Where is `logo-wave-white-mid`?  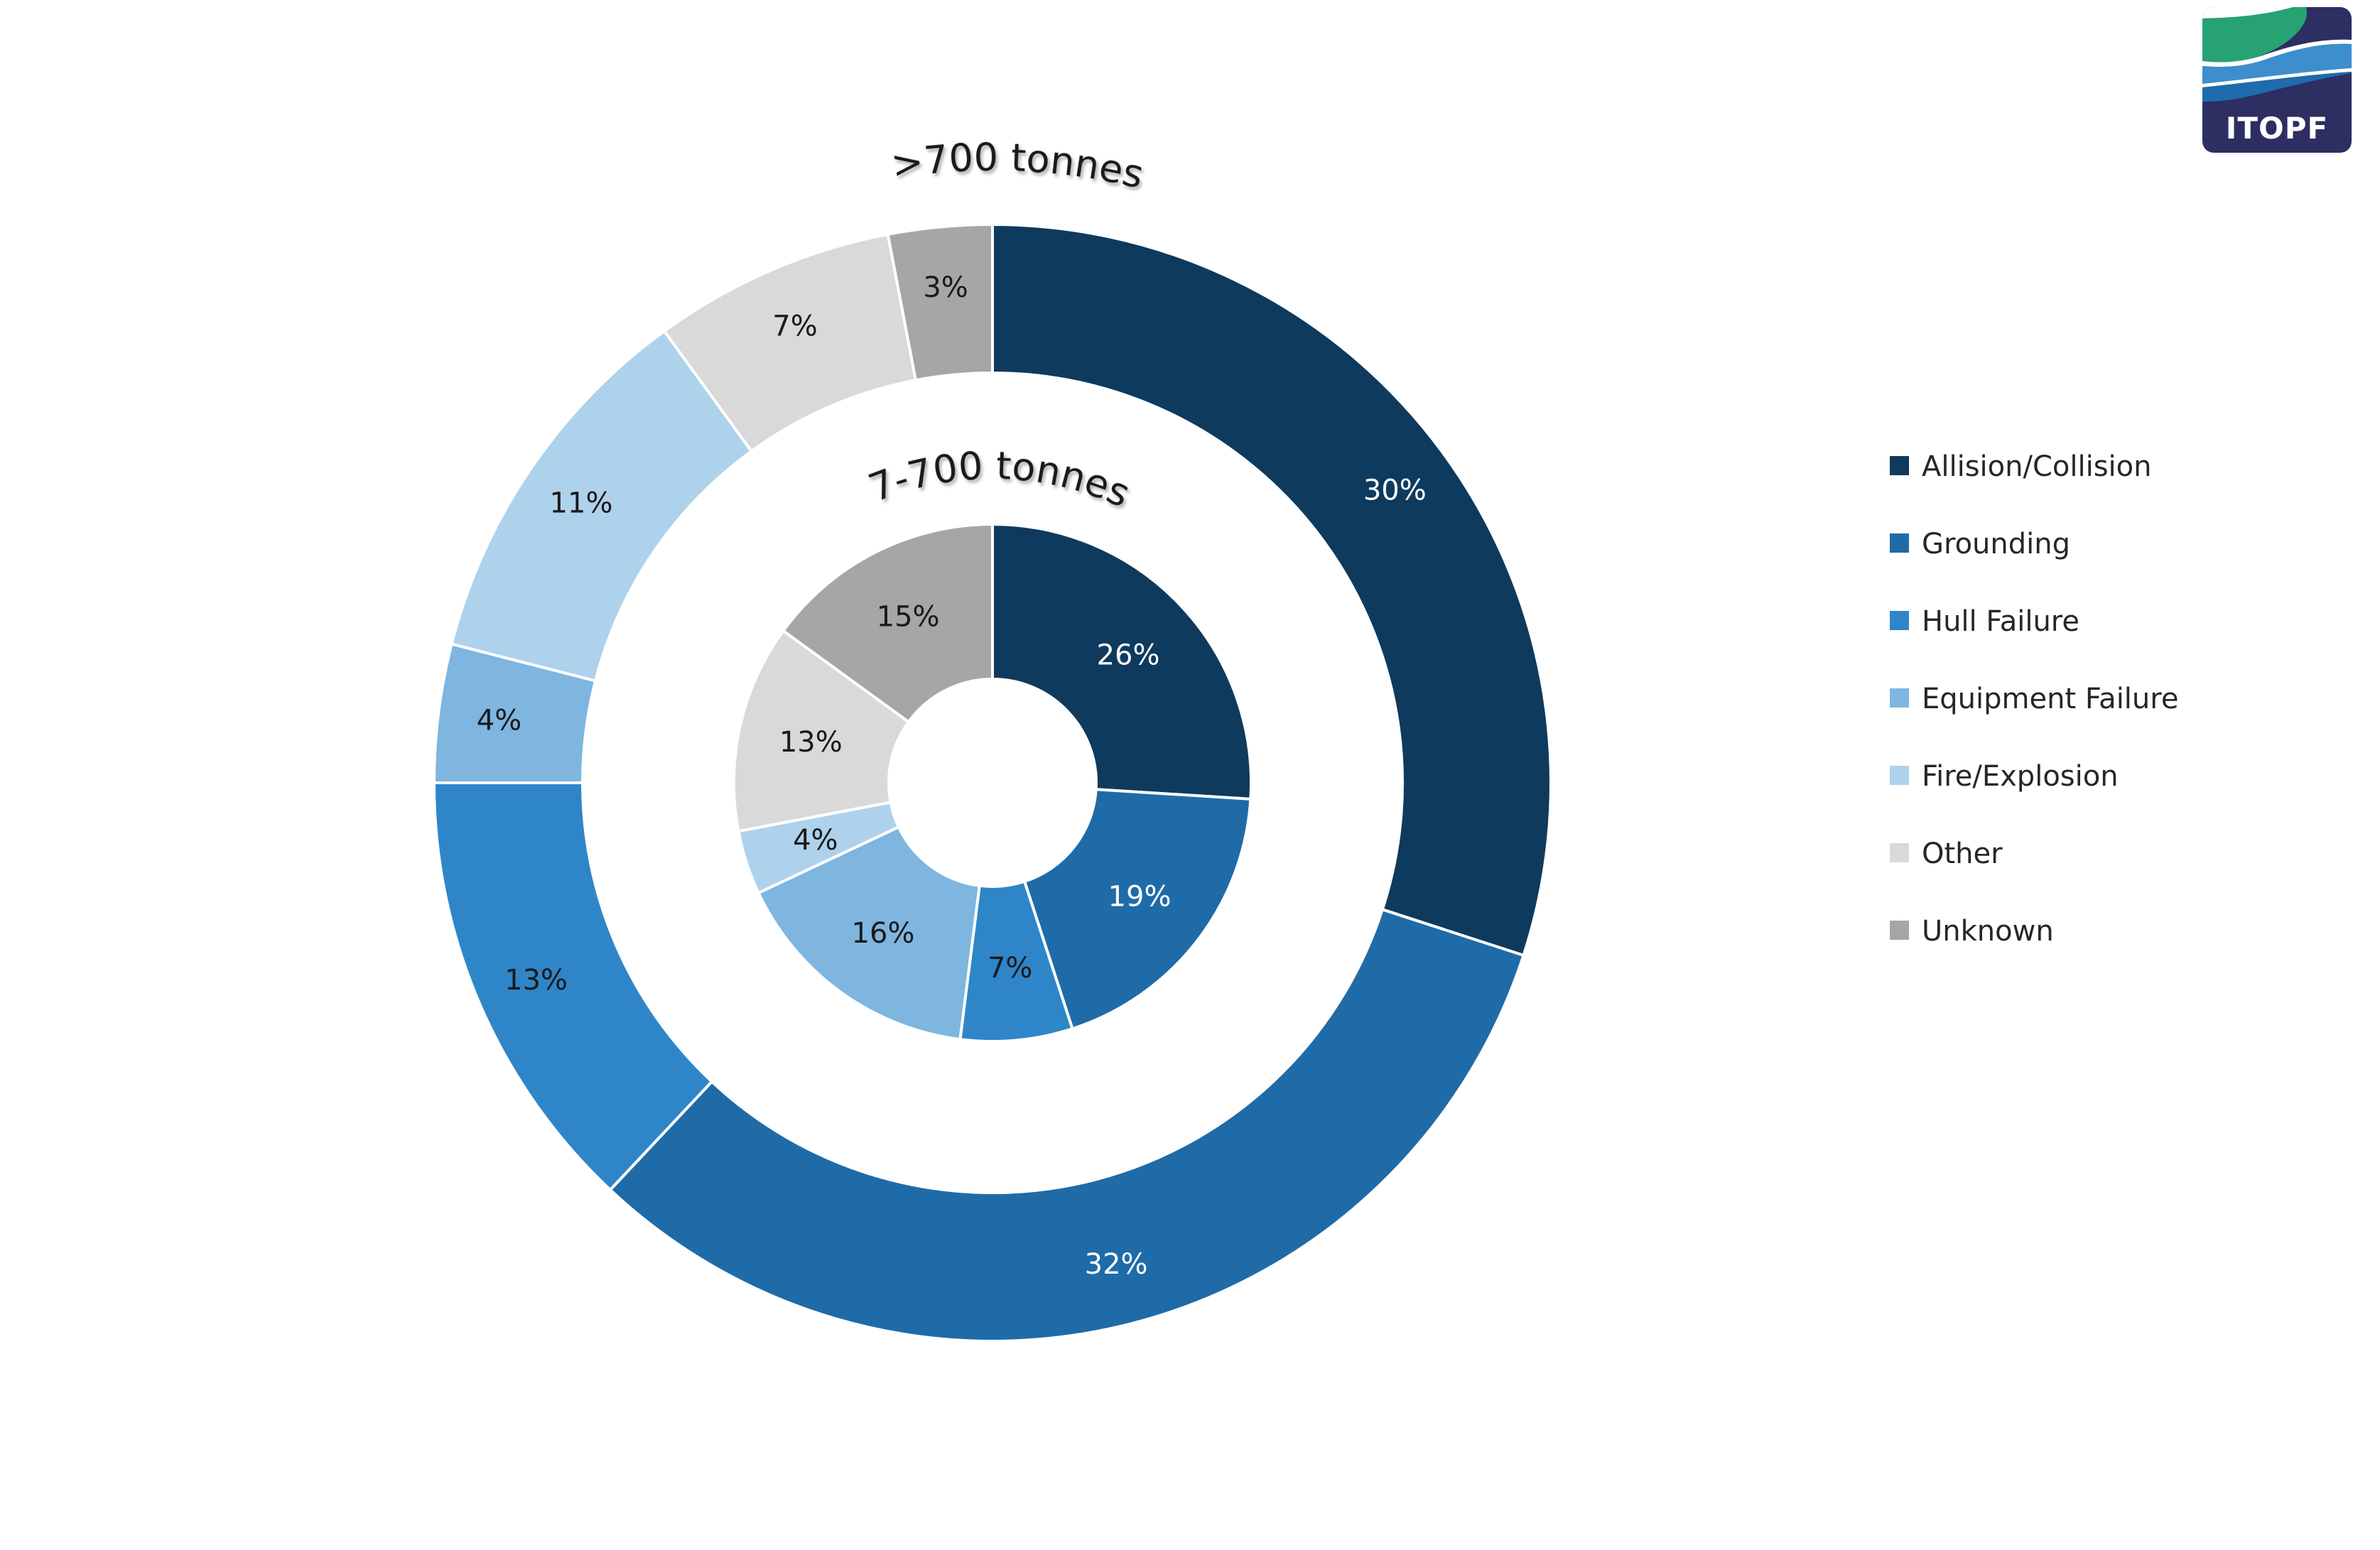
logo-wave-white-mid is located at coordinates (2277, 53).